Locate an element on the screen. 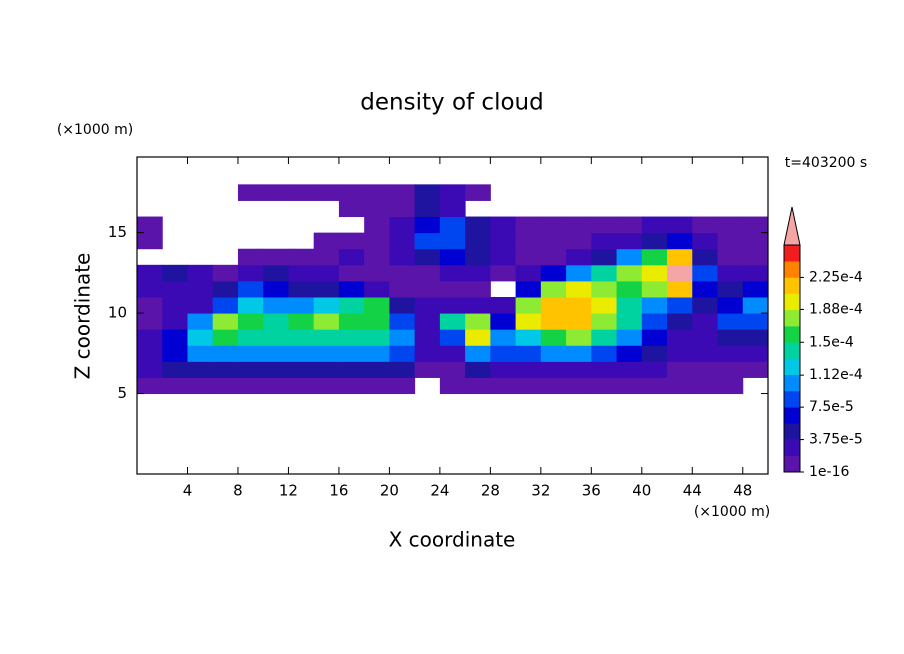 This screenshot has width=904, height=654. y-unit: (×1000 m) is located at coordinates (95, 130).